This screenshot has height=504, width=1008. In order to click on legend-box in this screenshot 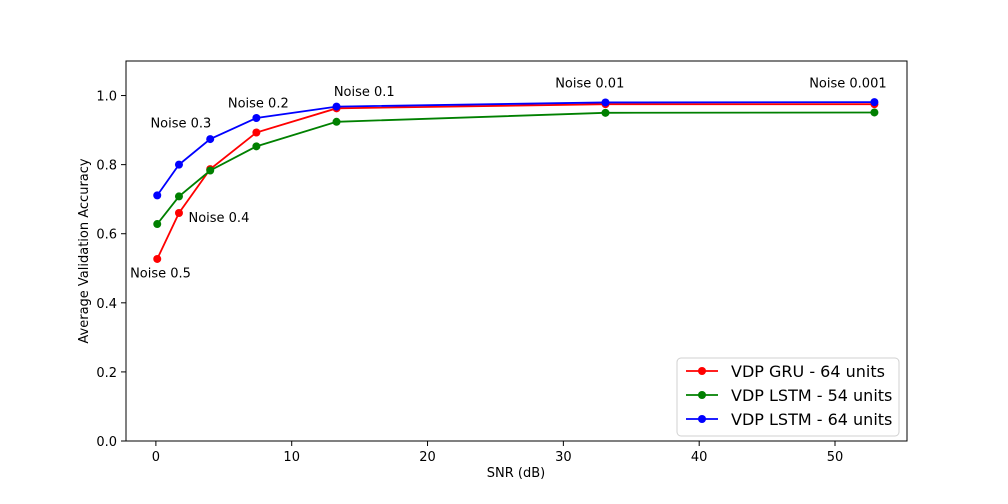, I will do `click(788, 397)`.